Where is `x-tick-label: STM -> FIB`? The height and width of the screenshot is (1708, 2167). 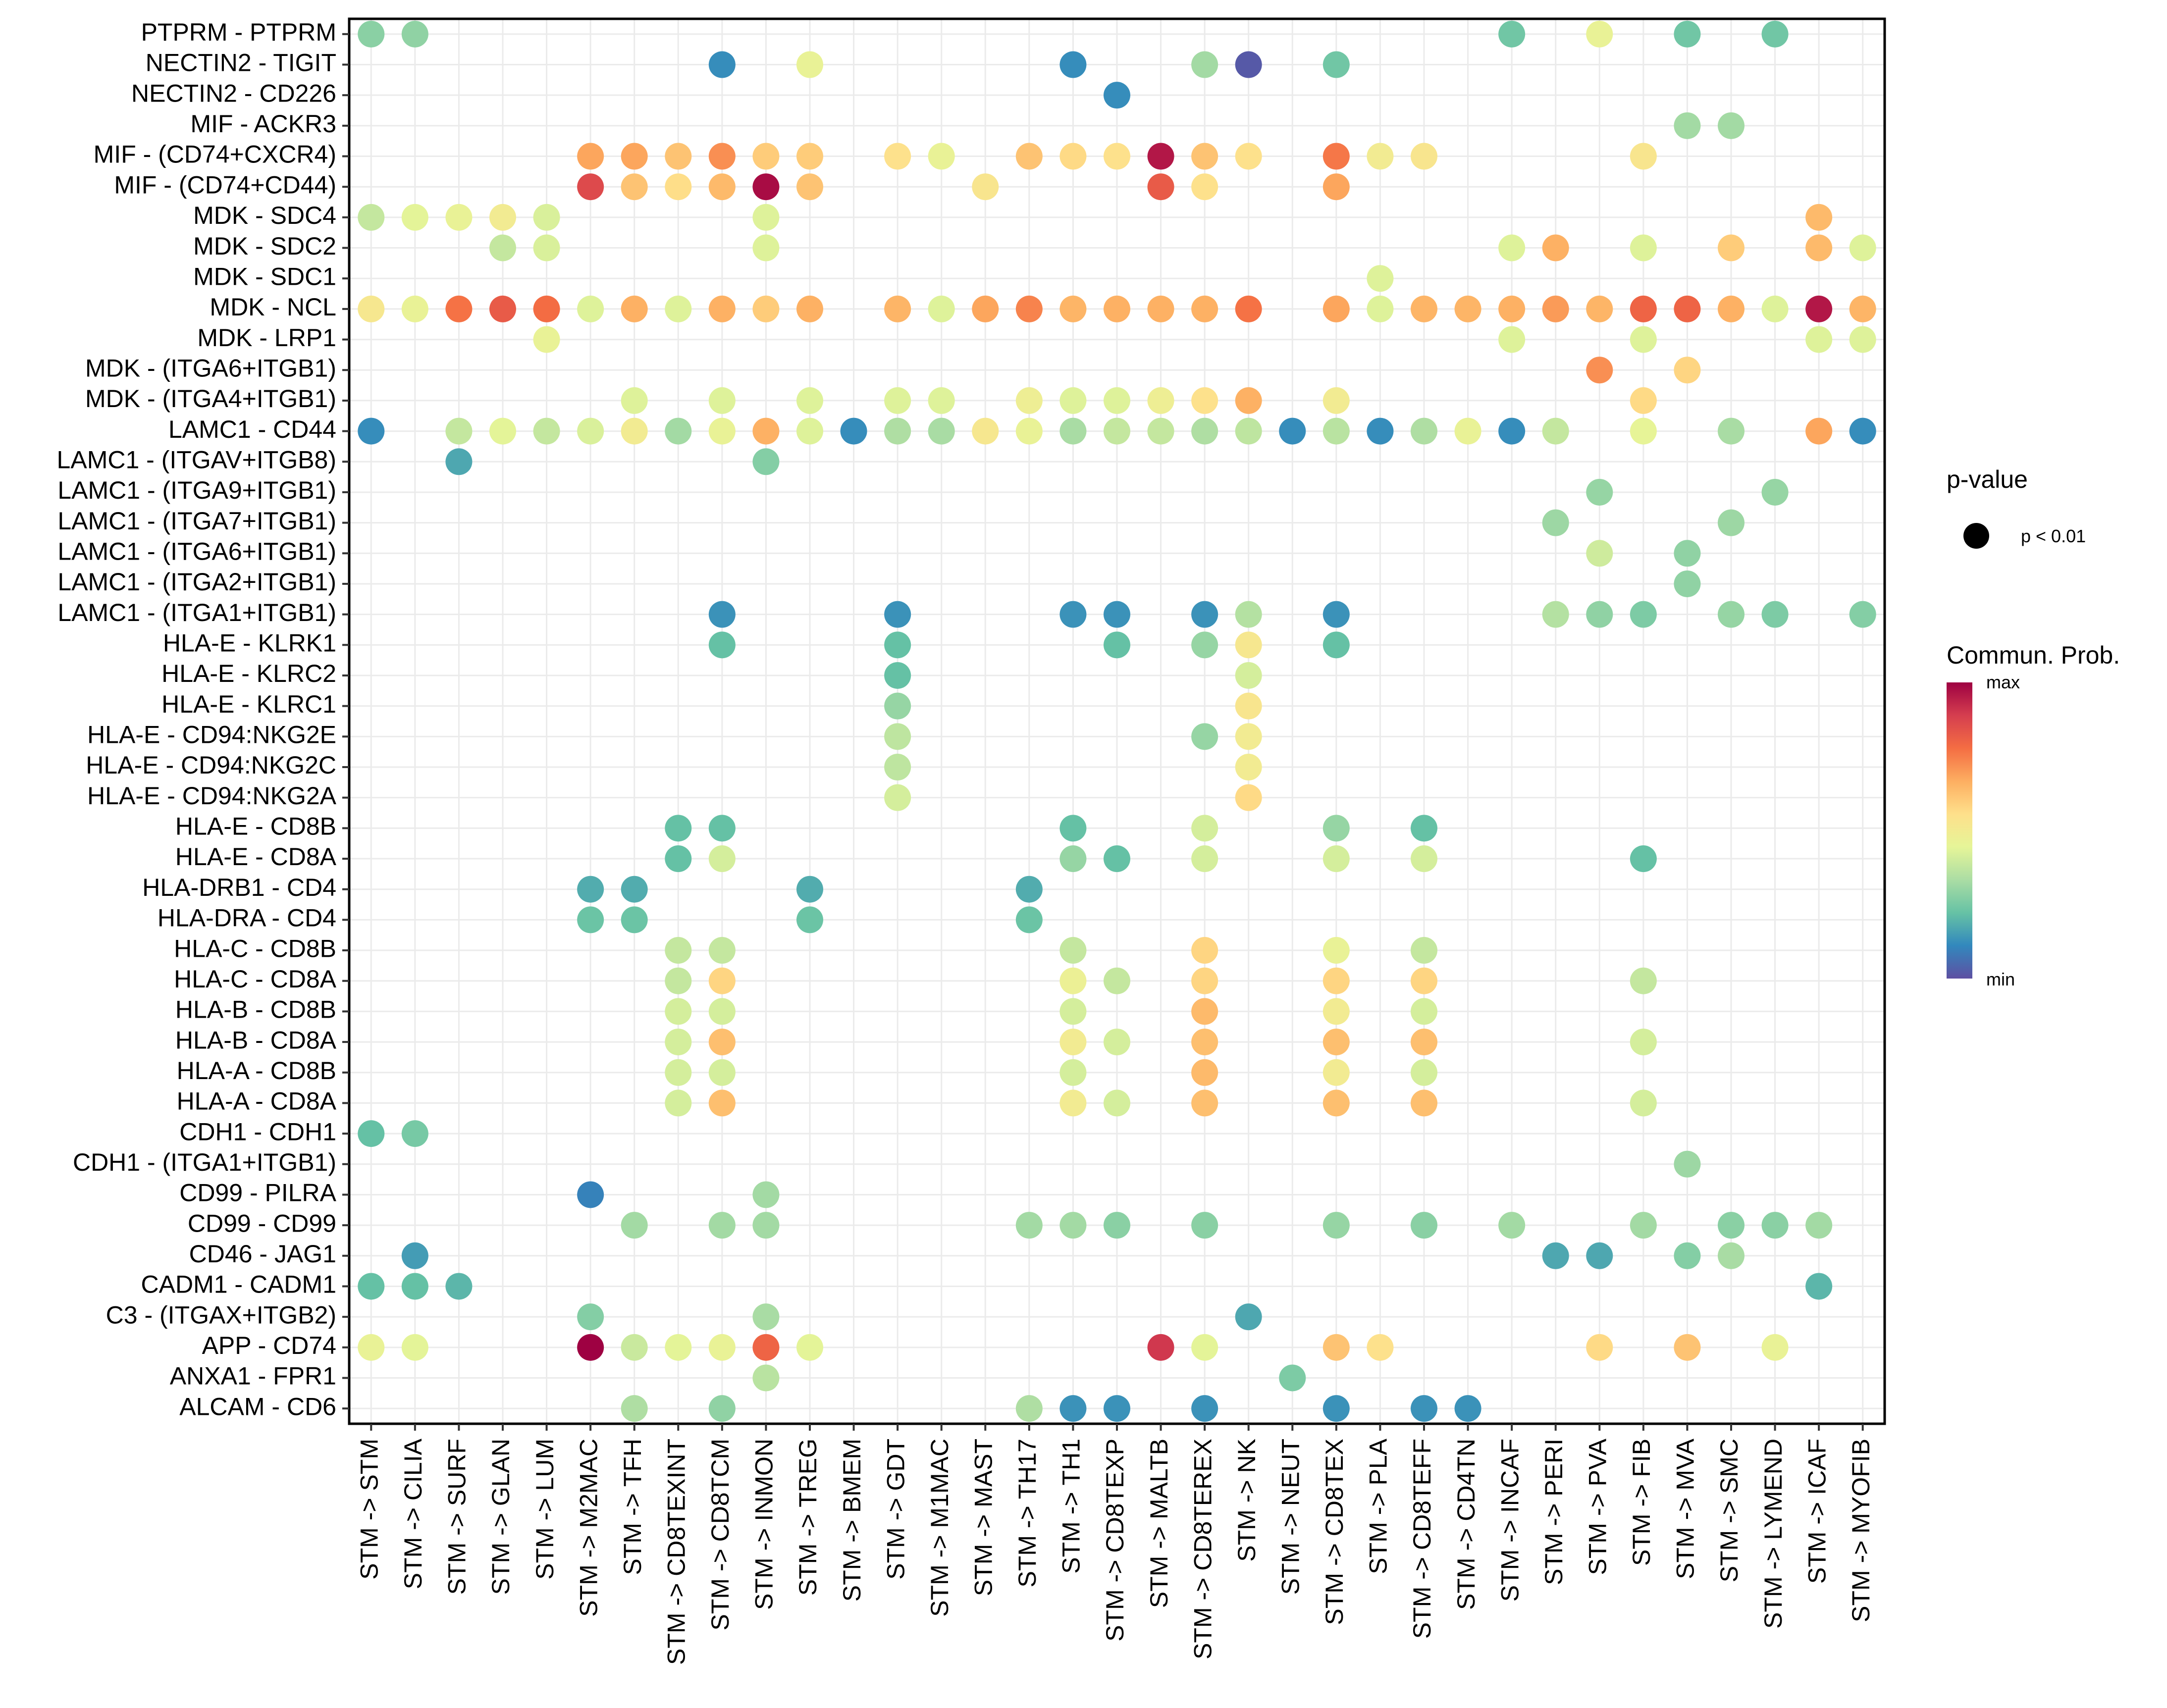 x-tick-label: STM -> FIB is located at coordinates (1641, 1502).